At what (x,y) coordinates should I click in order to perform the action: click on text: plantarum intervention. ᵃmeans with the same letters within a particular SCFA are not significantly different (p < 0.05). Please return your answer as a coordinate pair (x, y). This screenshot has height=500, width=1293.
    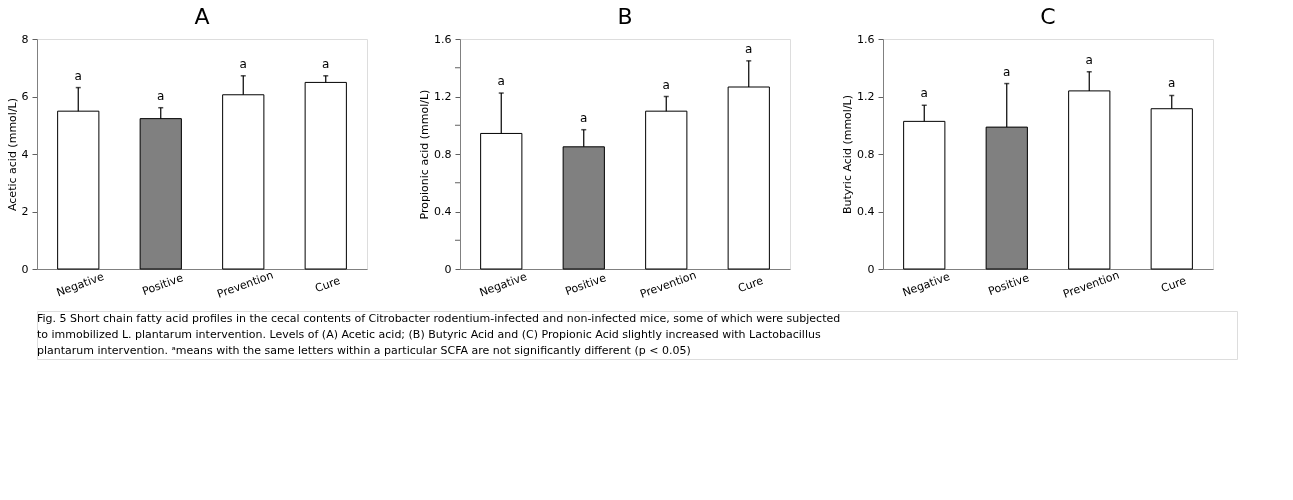
    Looking at the image, I should click on (364, 350).